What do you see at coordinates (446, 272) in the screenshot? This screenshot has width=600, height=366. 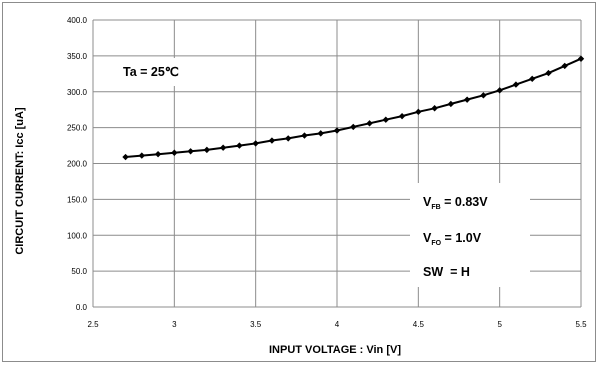 I see `sw-annotation: SW = H` at bounding box center [446, 272].